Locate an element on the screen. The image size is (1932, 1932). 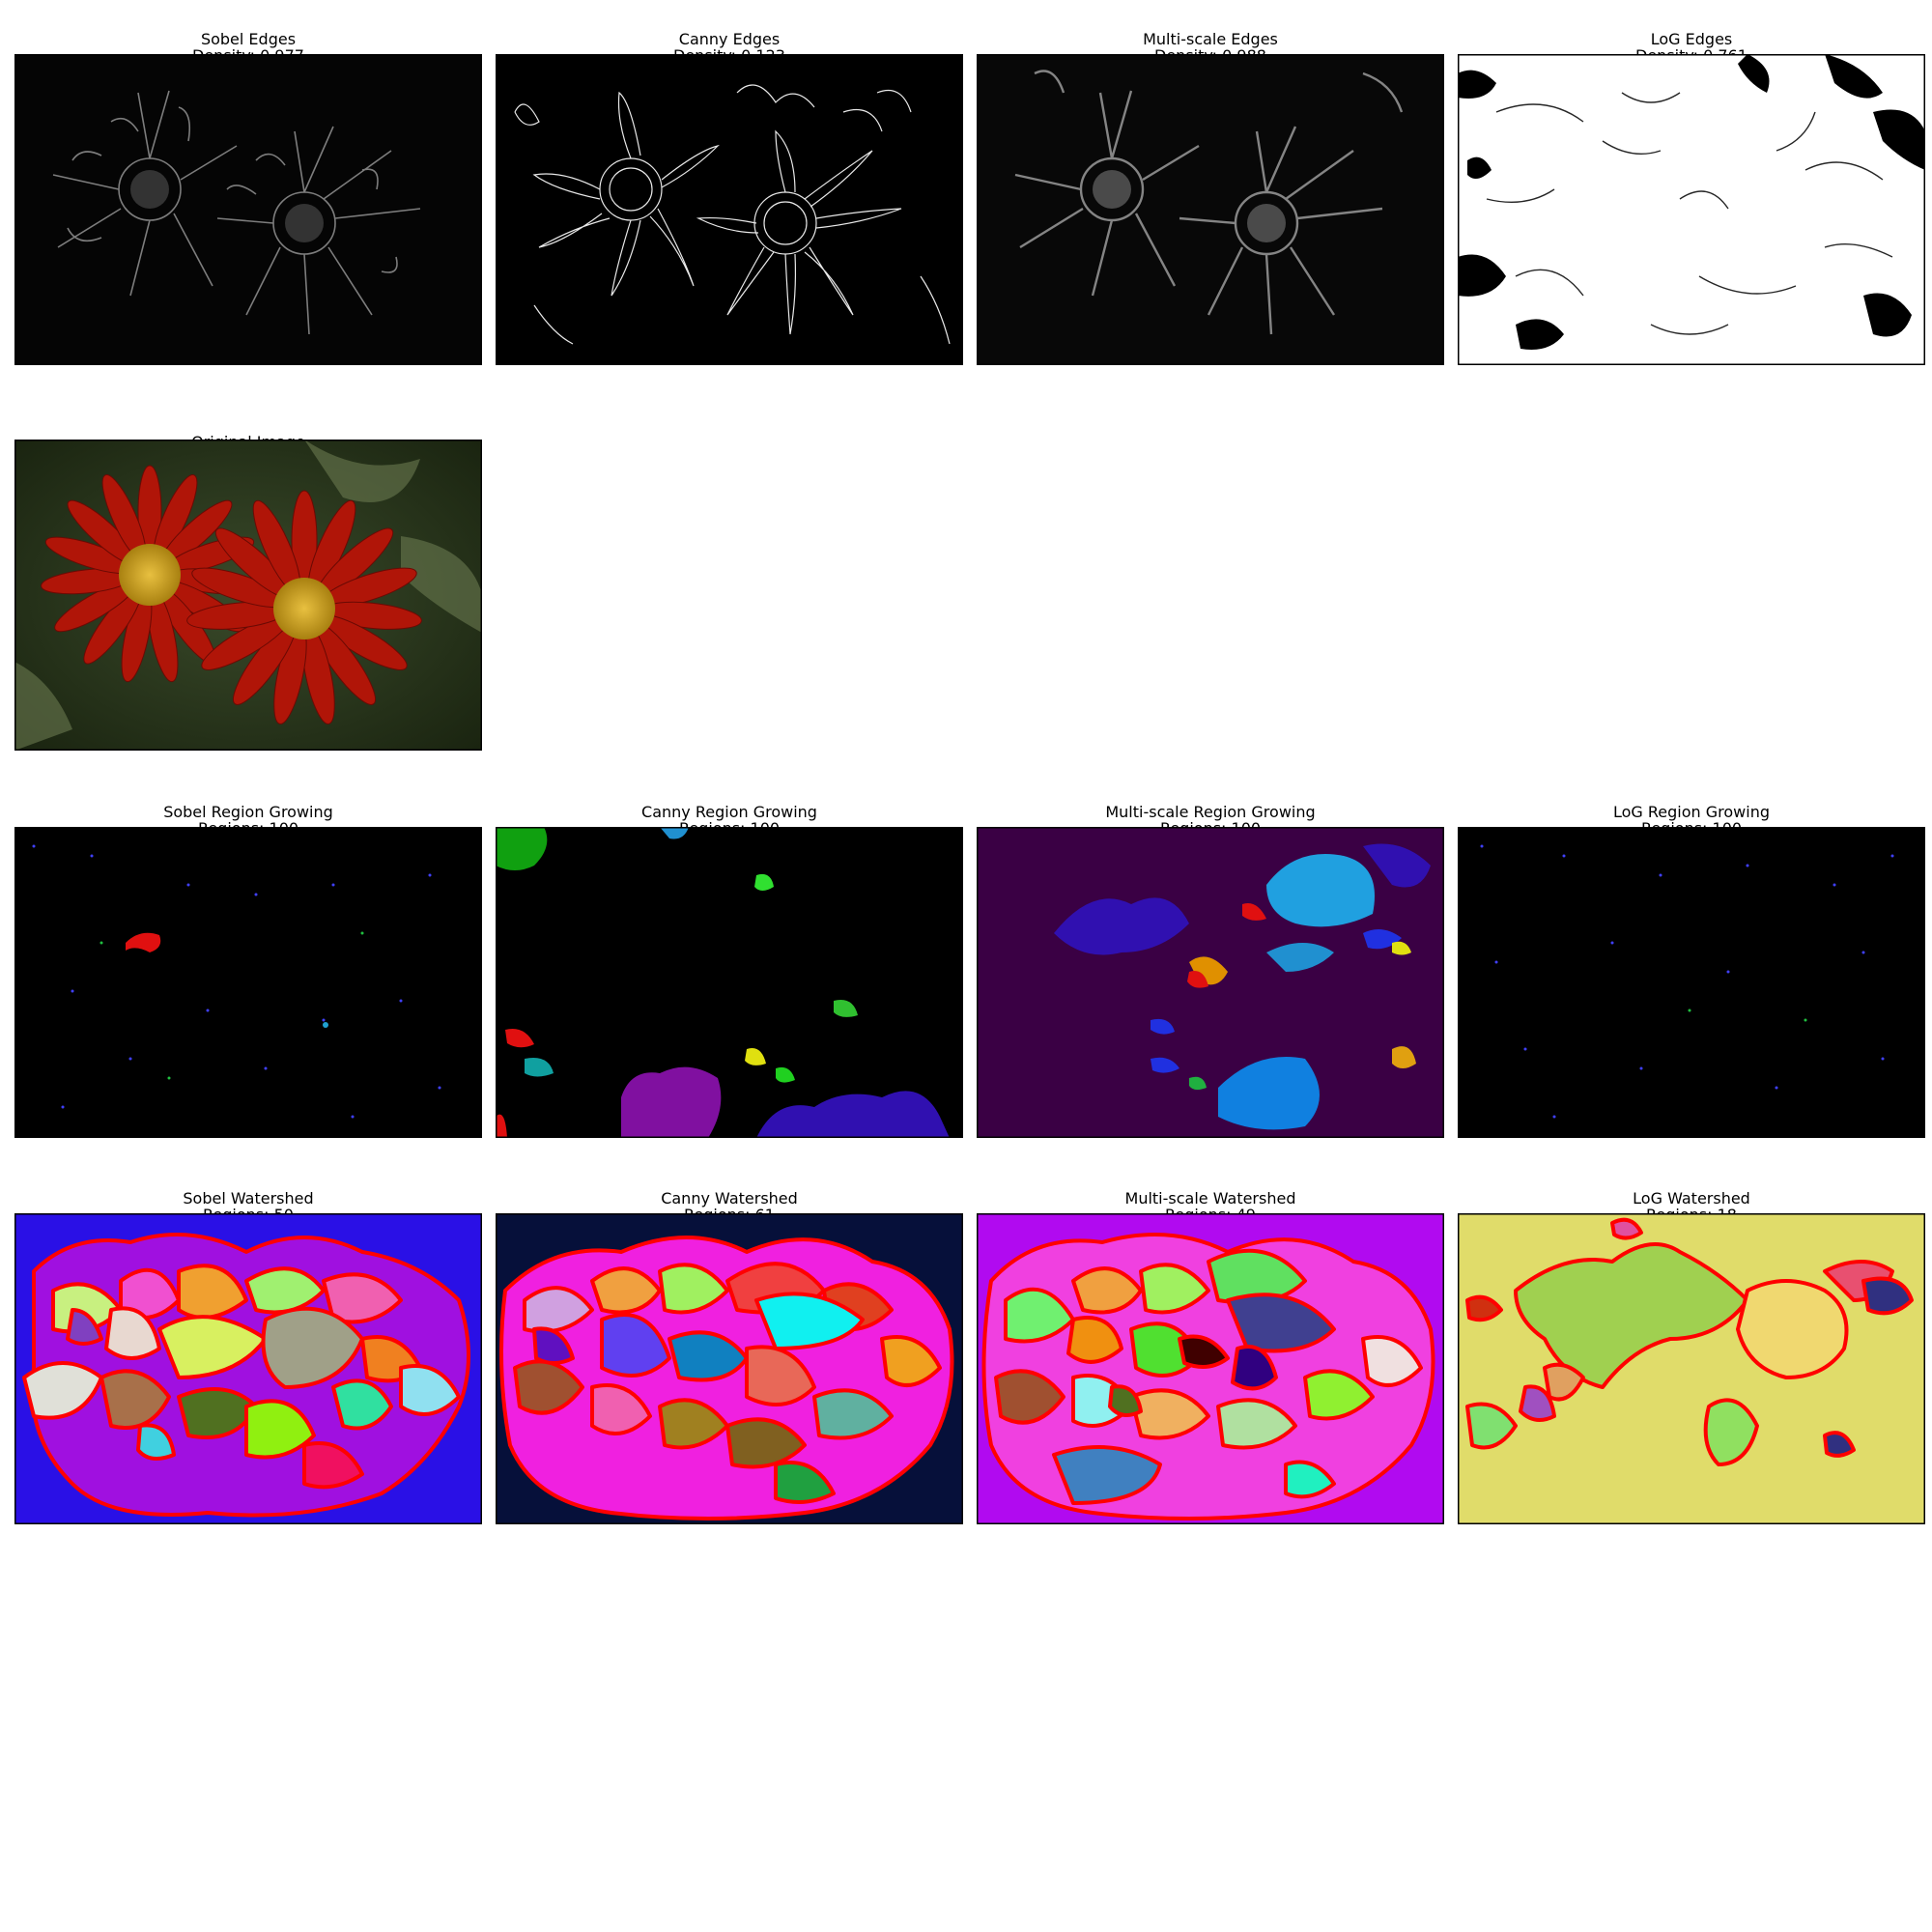
multiscale-edges-image is located at coordinates (1210, 209).